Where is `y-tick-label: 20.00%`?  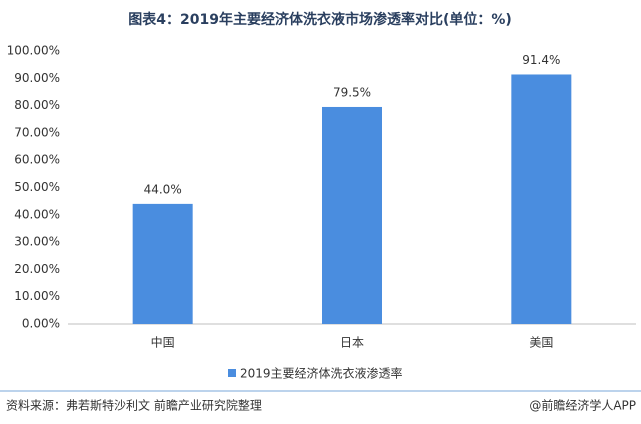
y-tick-label: 20.00% is located at coordinates (37, 269).